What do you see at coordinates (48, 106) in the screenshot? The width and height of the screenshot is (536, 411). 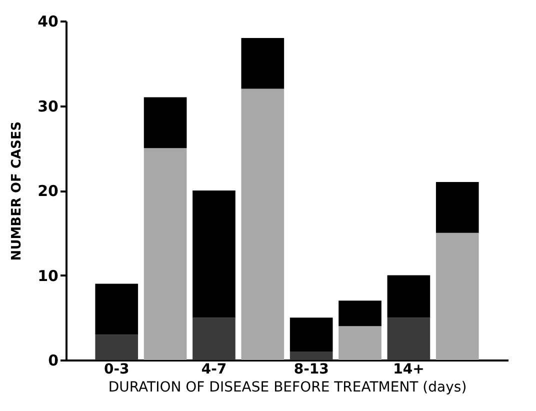 I see `y-tick-label: 30` at bounding box center [48, 106].